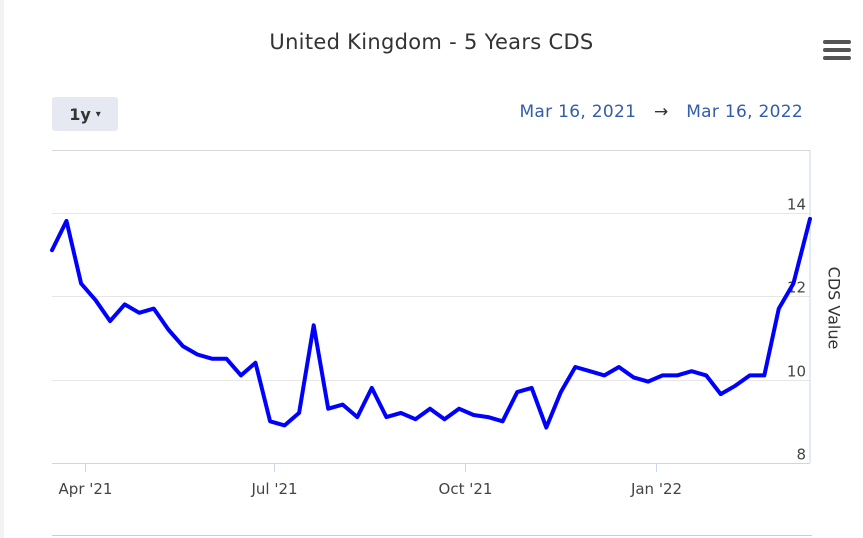  Describe the element at coordinates (834, 308) in the screenshot. I see `y-axis-title-text: CDS Value` at that location.